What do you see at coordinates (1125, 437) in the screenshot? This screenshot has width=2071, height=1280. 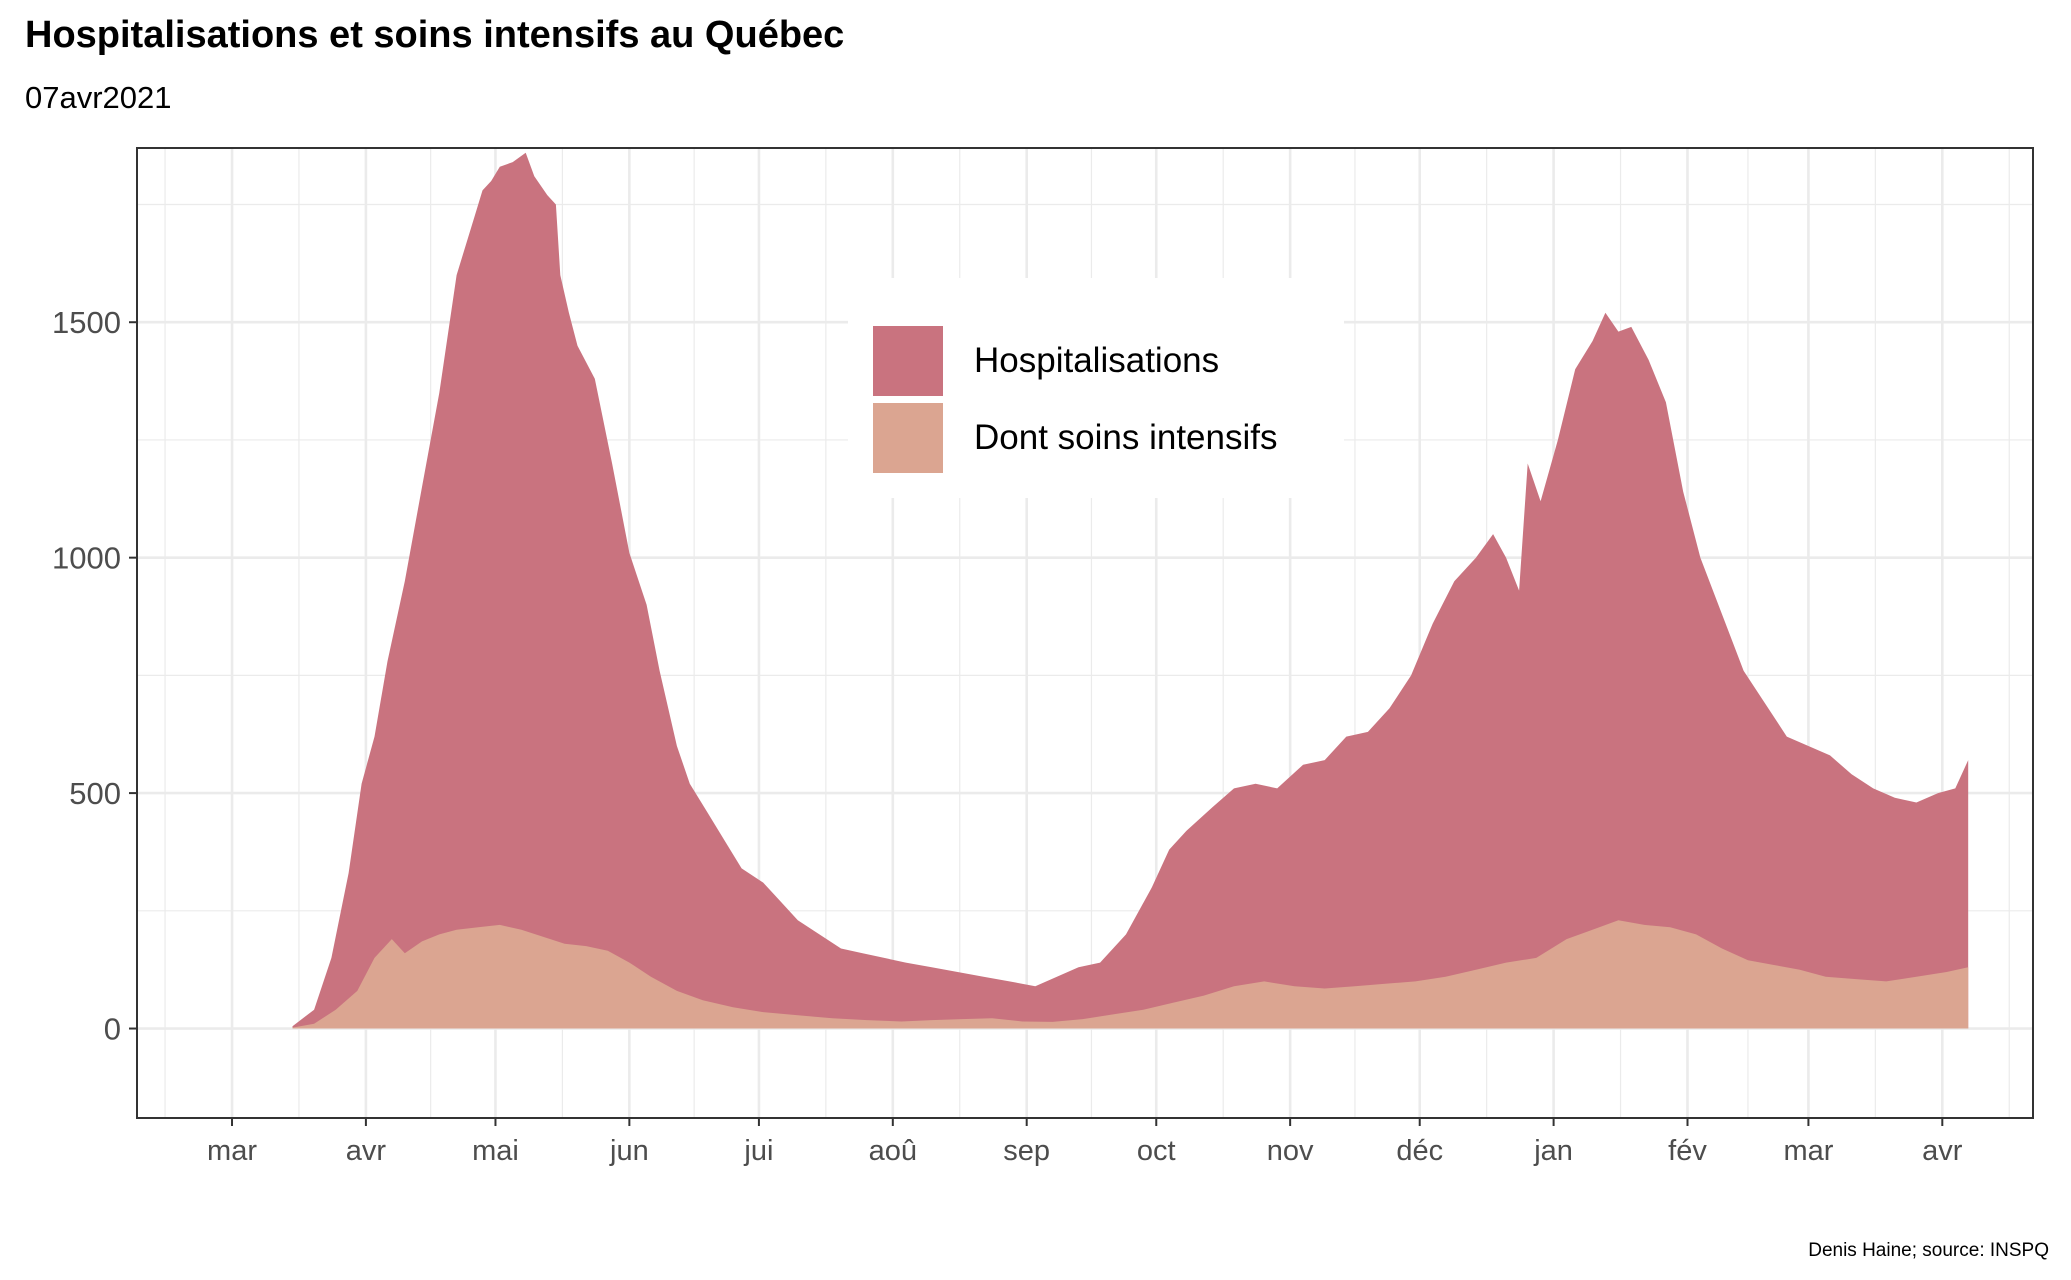 I see `legend-label-soins-intensifs: Dont soins intensifs` at bounding box center [1125, 437].